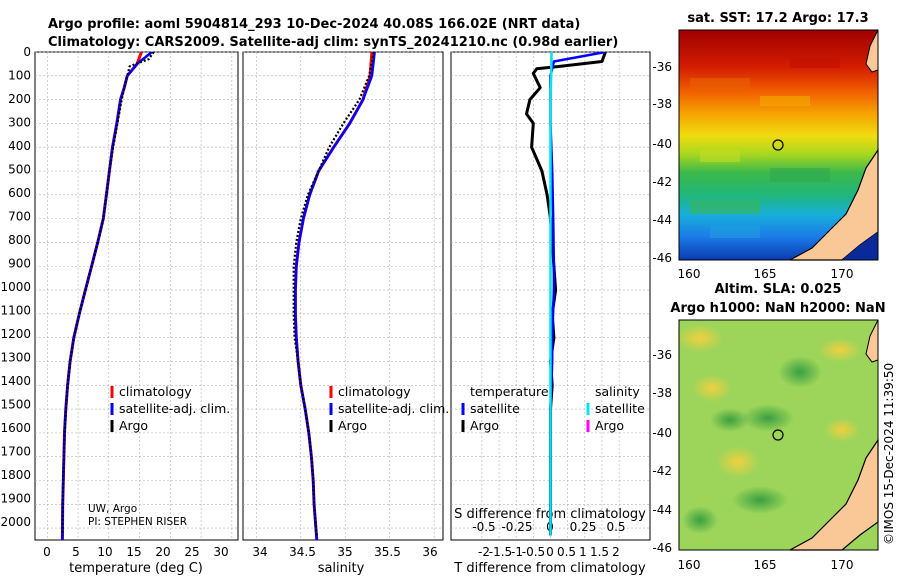  I want to click on depth-tick: 1500, so click(15, 405).